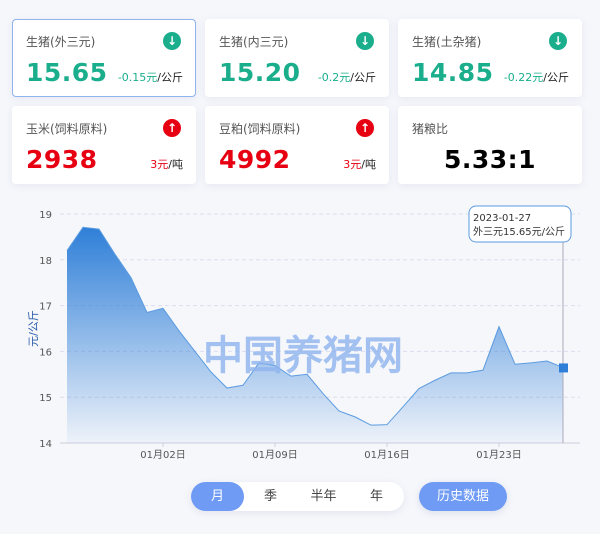 The height and width of the screenshot is (534, 600). Describe the element at coordinates (430, 129) in the screenshot. I see `card-title: 猪粮比` at that location.